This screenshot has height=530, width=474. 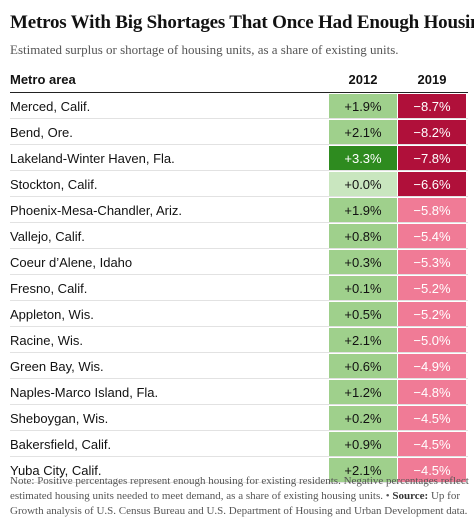 I want to click on table-row: Appleton, Wis. +0.5% −5.2%, so click(x=239, y=314).